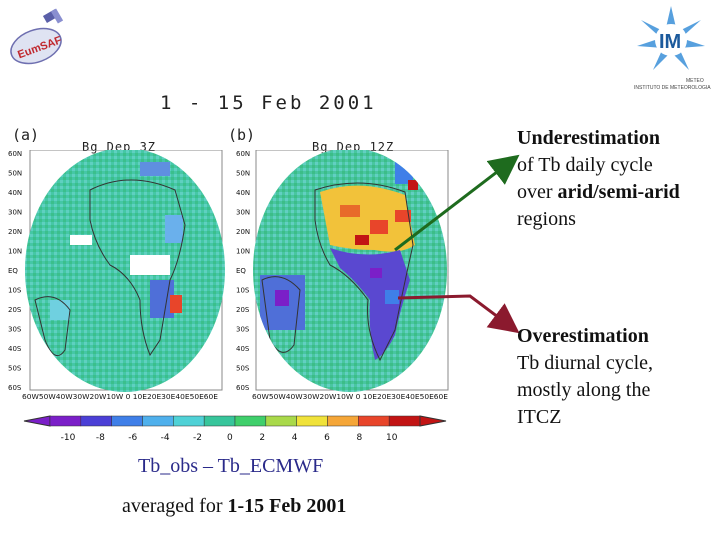 The width and height of the screenshot is (720, 540). What do you see at coordinates (392, 438) in the screenshot?
I see `colorbar-tick: 10` at bounding box center [392, 438].